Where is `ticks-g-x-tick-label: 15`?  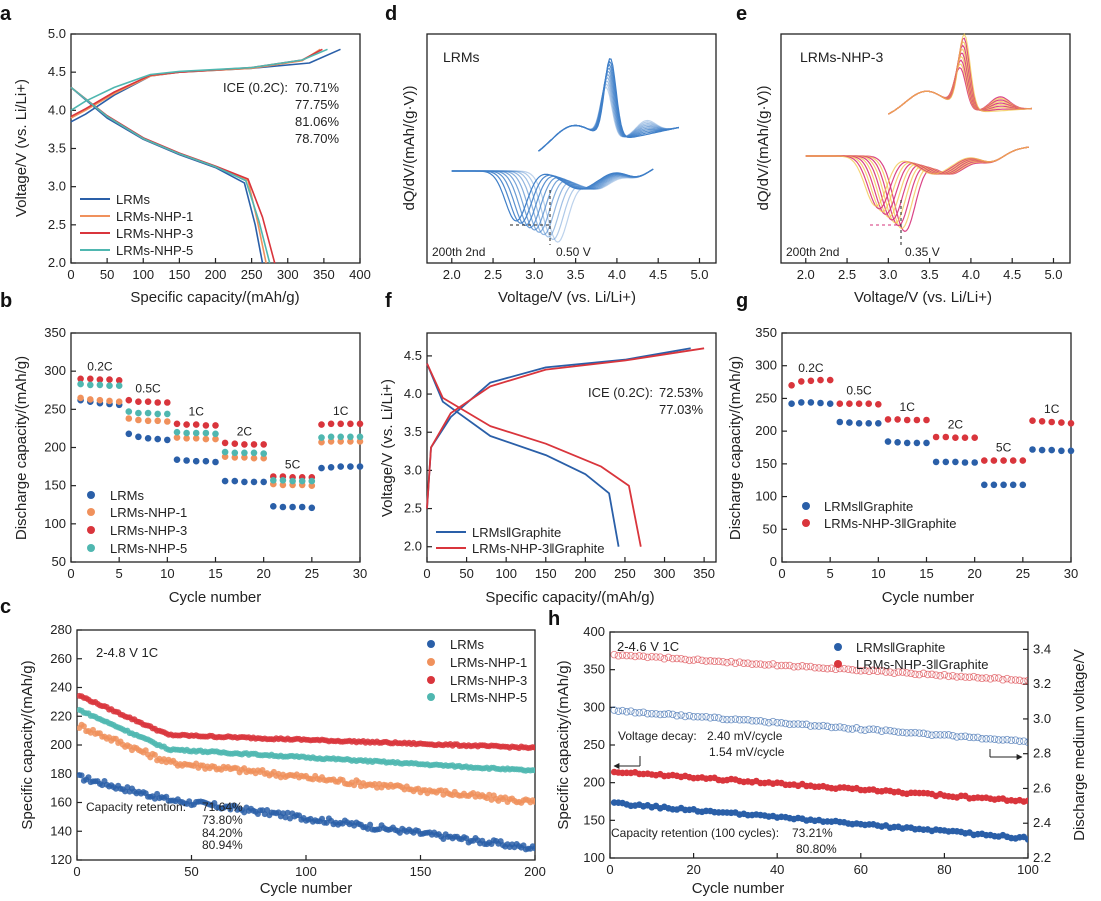 ticks-g-x-tick-label: 15 is located at coordinates (926, 573).